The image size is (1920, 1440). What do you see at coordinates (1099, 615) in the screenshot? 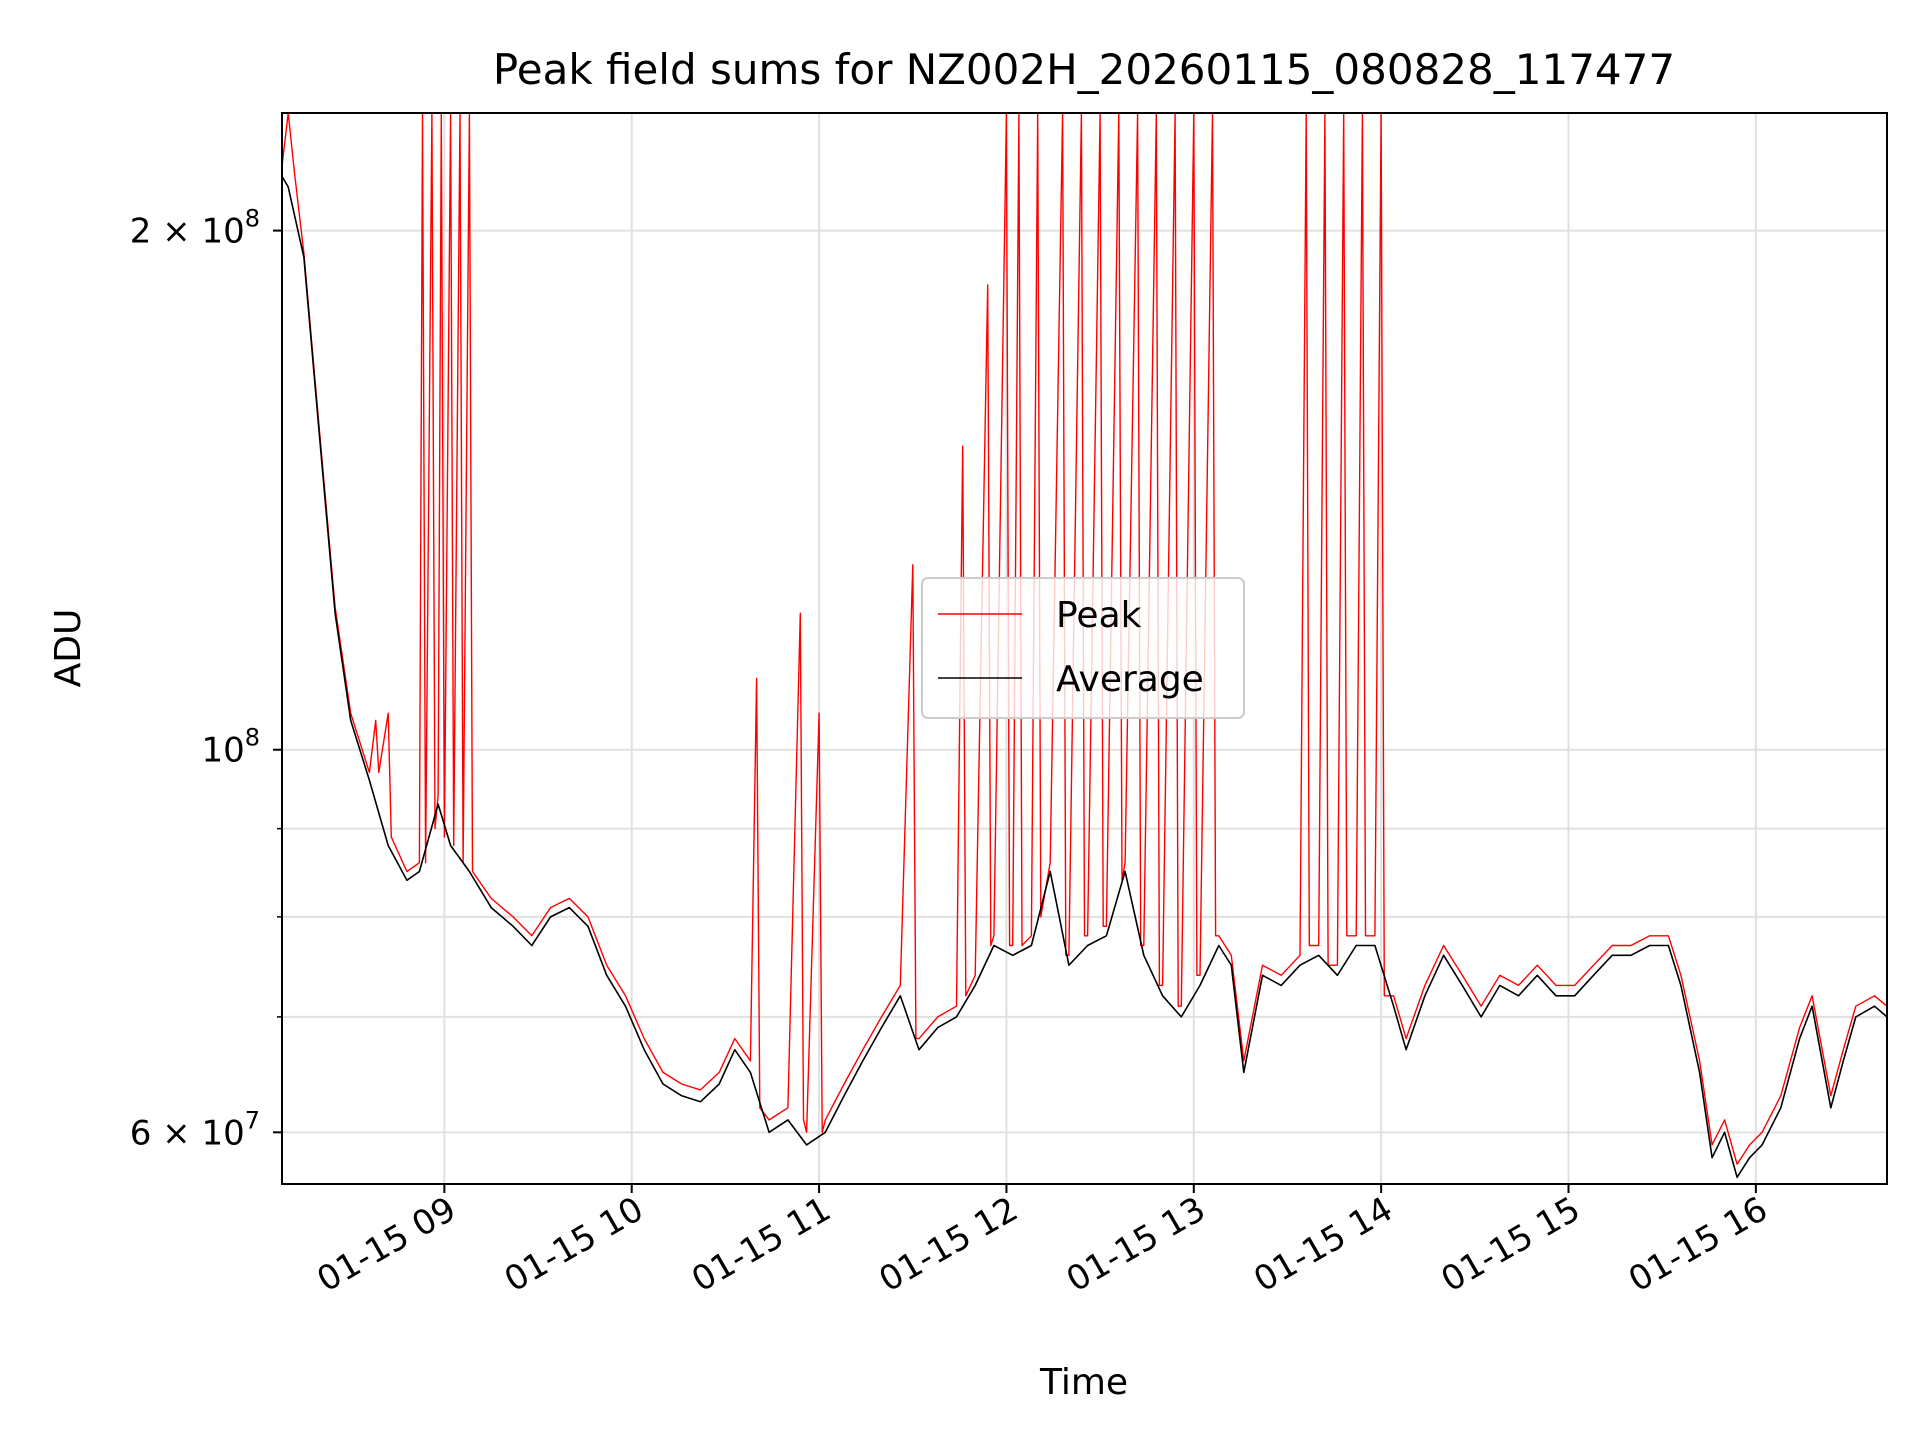
I see `legend-peak-label: Peak` at bounding box center [1099, 615].